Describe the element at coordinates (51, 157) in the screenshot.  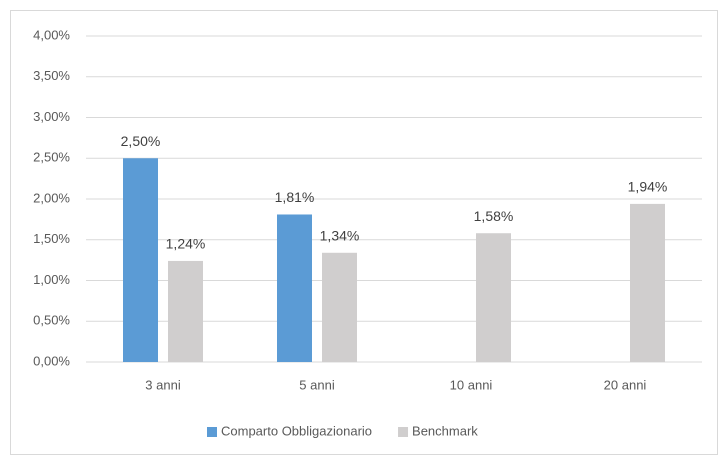
I see `y-tick-label: 2,50%` at that location.